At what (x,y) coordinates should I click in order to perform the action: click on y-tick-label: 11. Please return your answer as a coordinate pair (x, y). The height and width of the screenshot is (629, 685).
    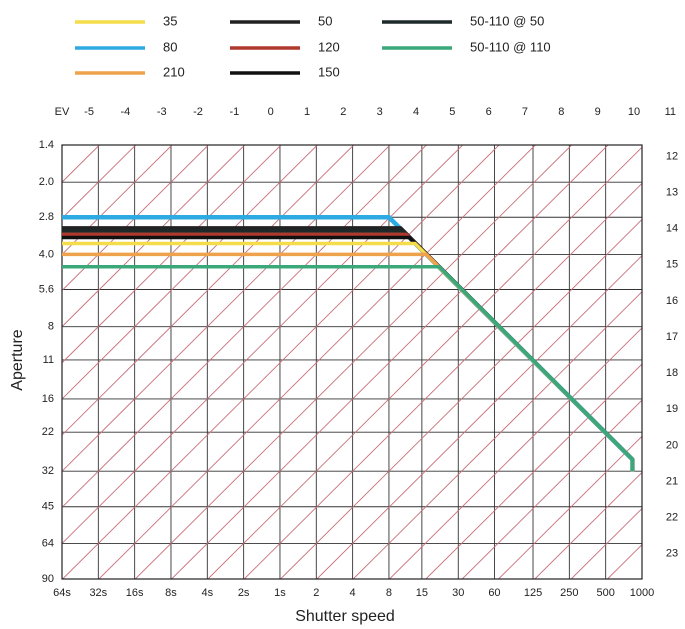
    Looking at the image, I should click on (48, 360).